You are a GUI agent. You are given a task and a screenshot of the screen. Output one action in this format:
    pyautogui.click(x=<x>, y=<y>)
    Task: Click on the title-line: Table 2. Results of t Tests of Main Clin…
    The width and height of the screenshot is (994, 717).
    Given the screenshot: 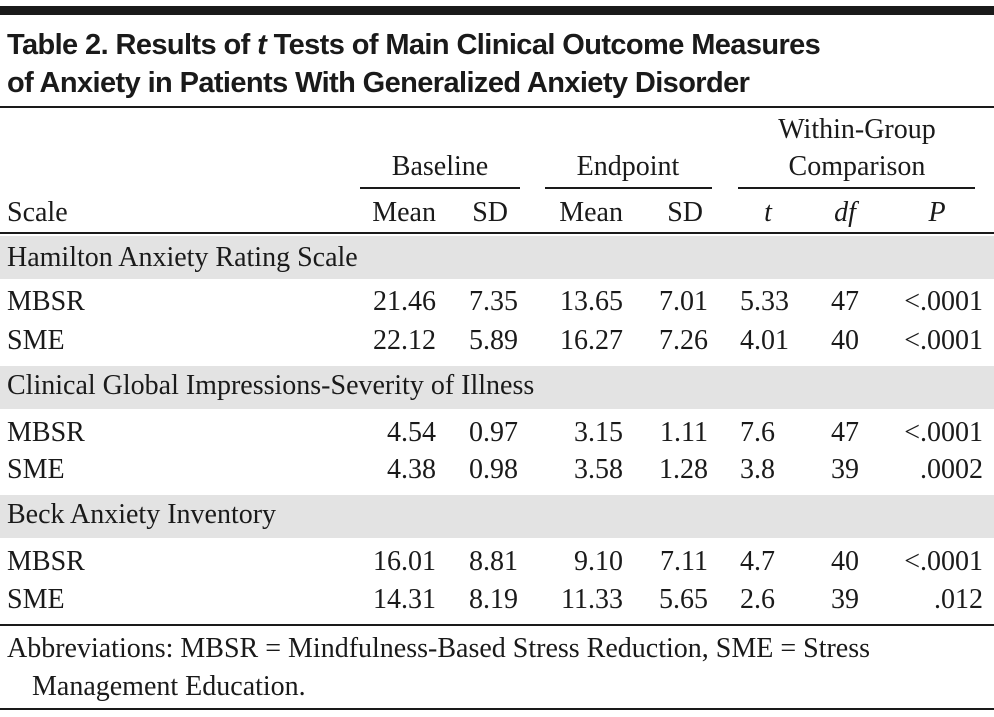 What is the action you would take?
    pyautogui.click(x=414, y=45)
    